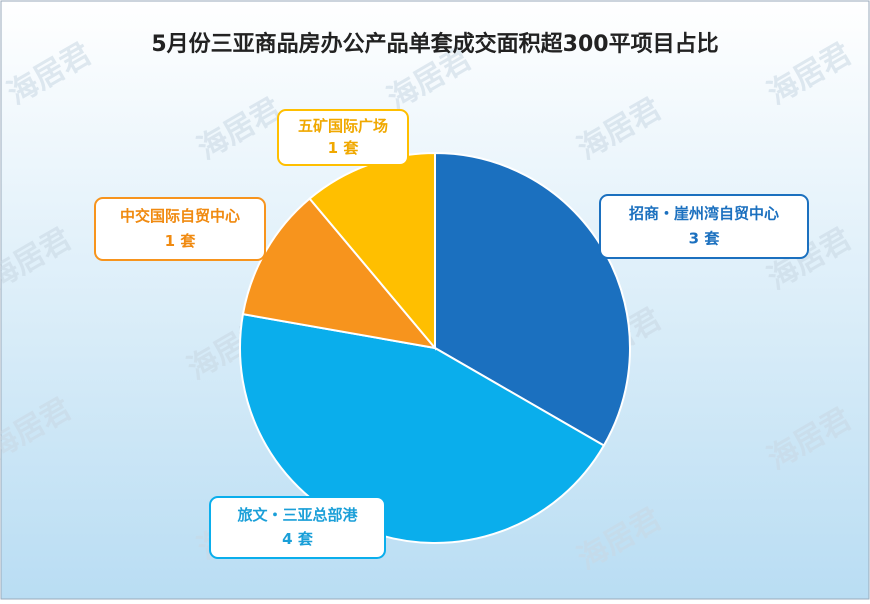 Image resolution: width=870 pixels, height=604 pixels. Describe the element at coordinates (180, 216) in the screenshot. I see `category-label: 中交国际自贸中心` at that location.